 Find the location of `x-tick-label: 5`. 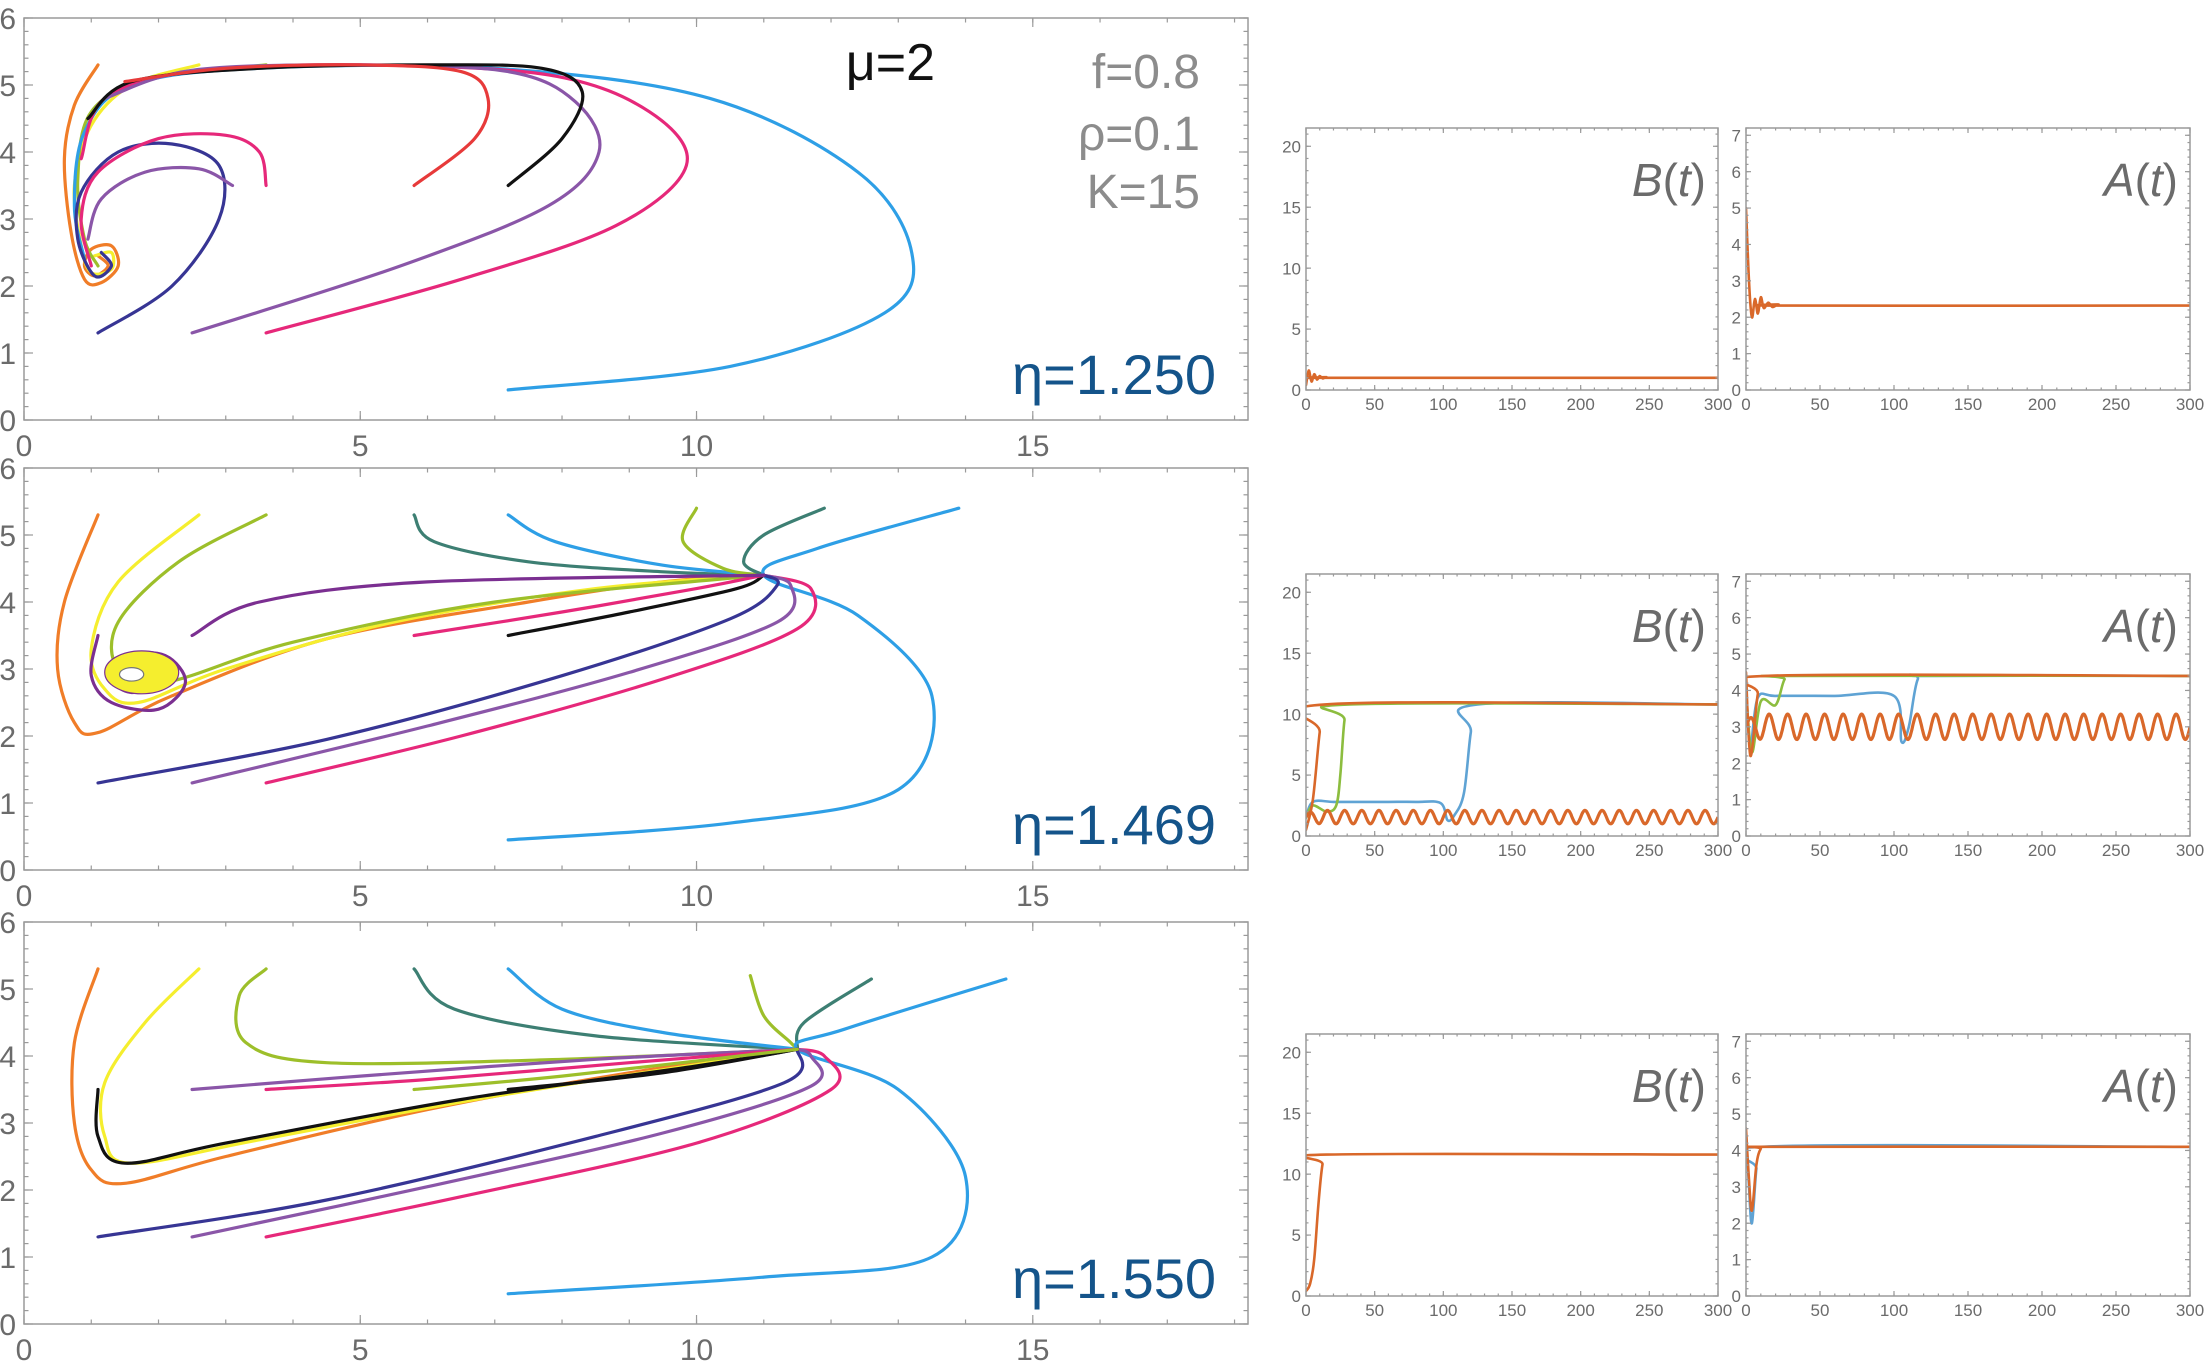

x-tick-label: 5 is located at coordinates (360, 896).